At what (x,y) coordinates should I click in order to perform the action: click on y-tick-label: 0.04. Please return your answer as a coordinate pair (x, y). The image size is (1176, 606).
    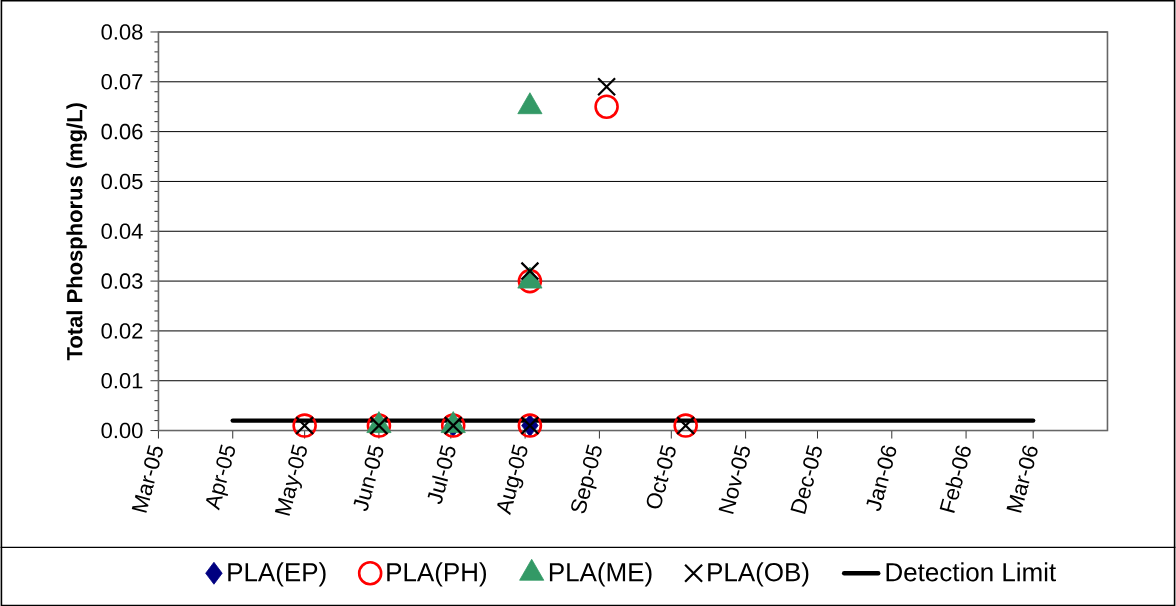
    Looking at the image, I should click on (122, 231).